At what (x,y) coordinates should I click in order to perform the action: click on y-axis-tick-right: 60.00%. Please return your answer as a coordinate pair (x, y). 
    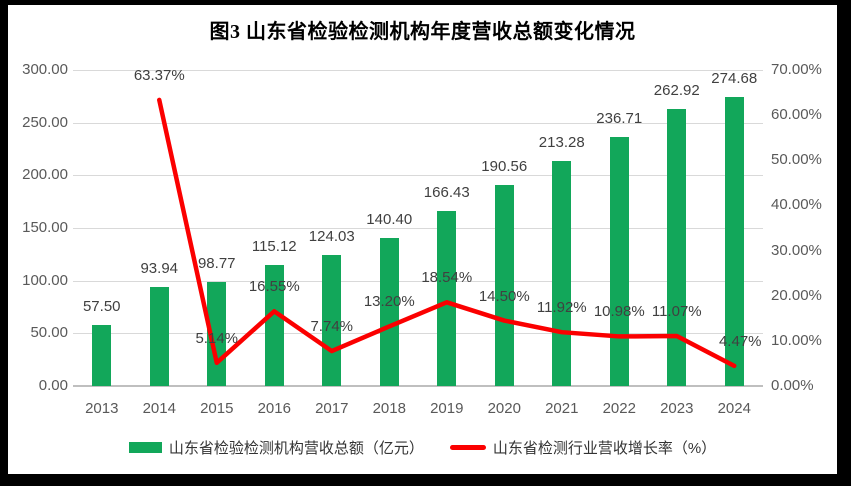
    Looking at the image, I should click on (796, 115).